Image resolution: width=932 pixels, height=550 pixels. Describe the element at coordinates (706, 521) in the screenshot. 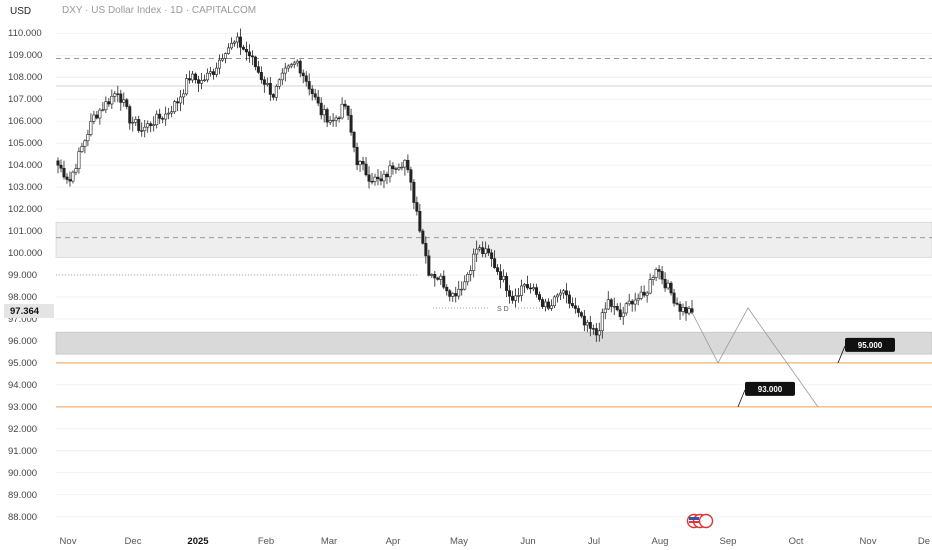

I see `event-flag-icon` at that location.